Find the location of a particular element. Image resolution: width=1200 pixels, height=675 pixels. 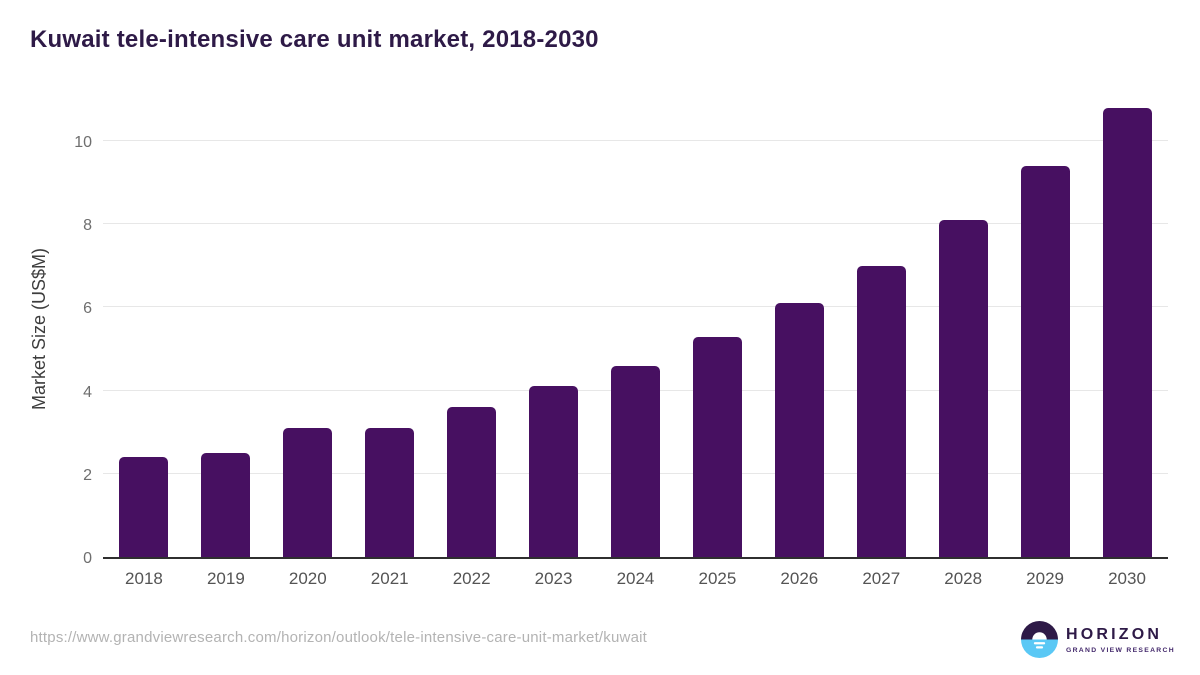

x-axis-label: 2030 is located at coordinates (1127, 578).